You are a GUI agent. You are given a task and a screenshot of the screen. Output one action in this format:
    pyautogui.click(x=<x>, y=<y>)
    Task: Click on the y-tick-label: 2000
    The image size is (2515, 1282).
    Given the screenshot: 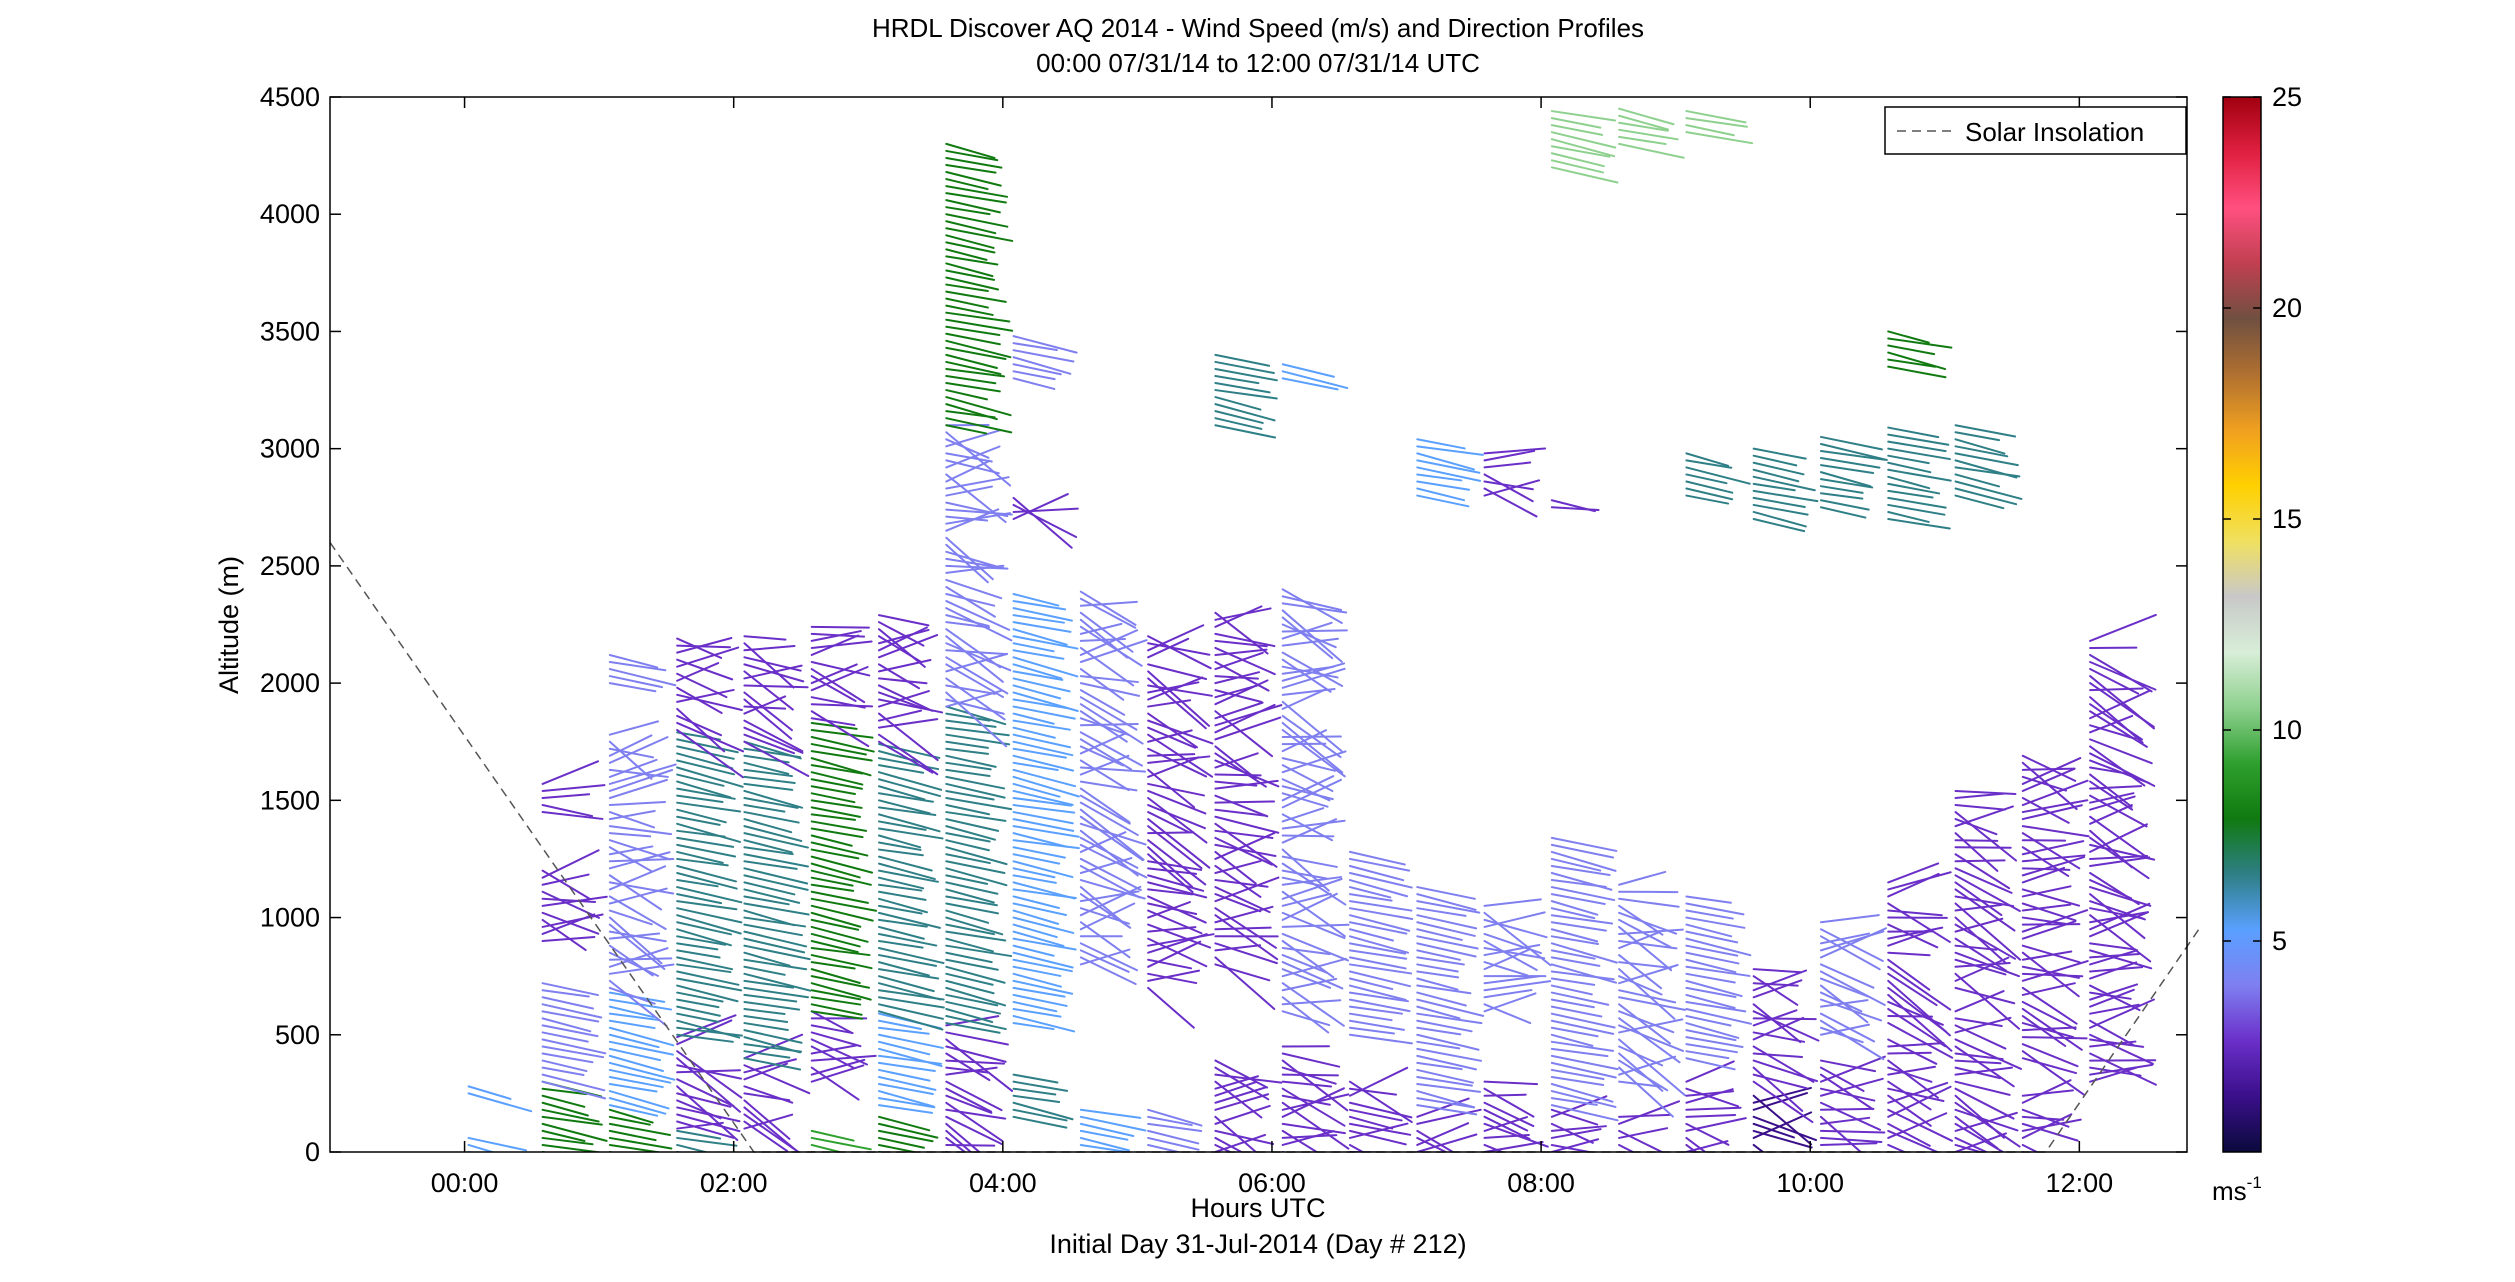 What is the action you would take?
    pyautogui.click(x=290, y=683)
    